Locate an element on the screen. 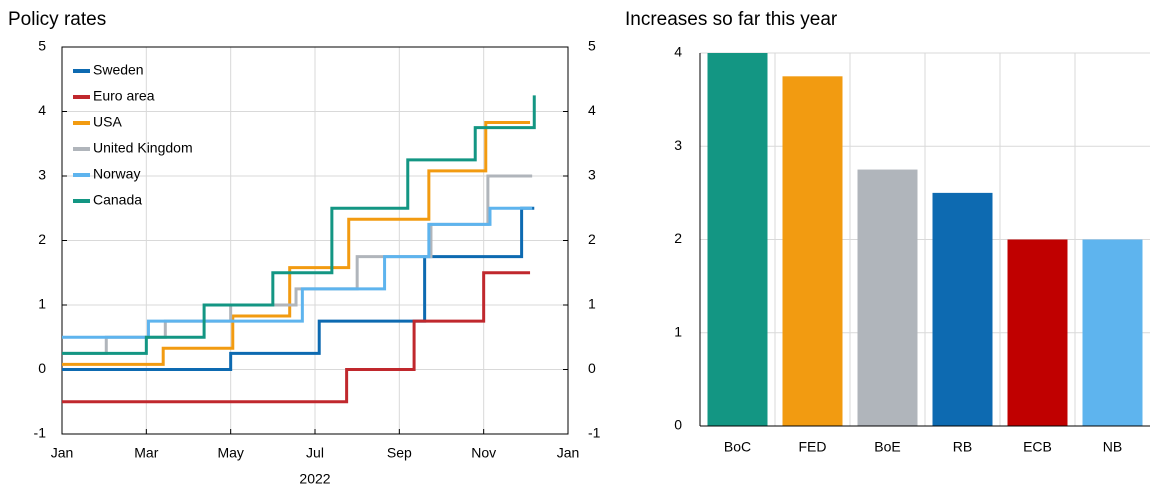  legend-label: United Kingdom is located at coordinates (143, 148).